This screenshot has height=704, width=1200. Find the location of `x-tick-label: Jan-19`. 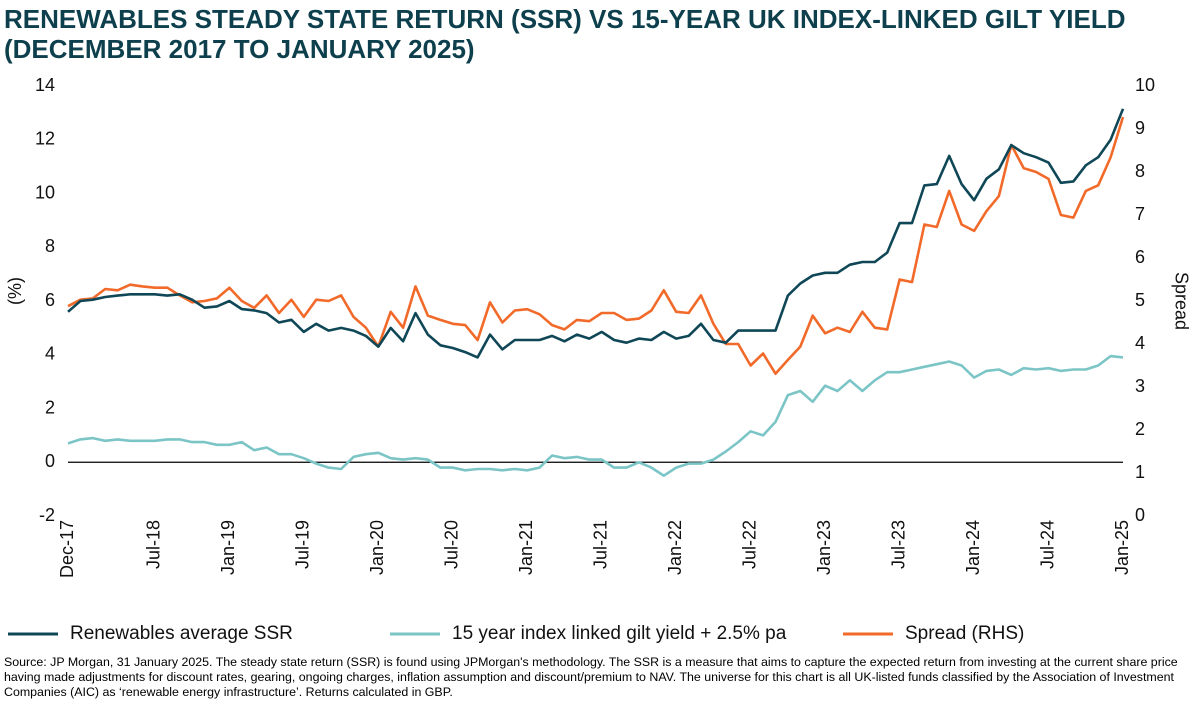

x-tick-label: Jan-19 is located at coordinates (228, 547).